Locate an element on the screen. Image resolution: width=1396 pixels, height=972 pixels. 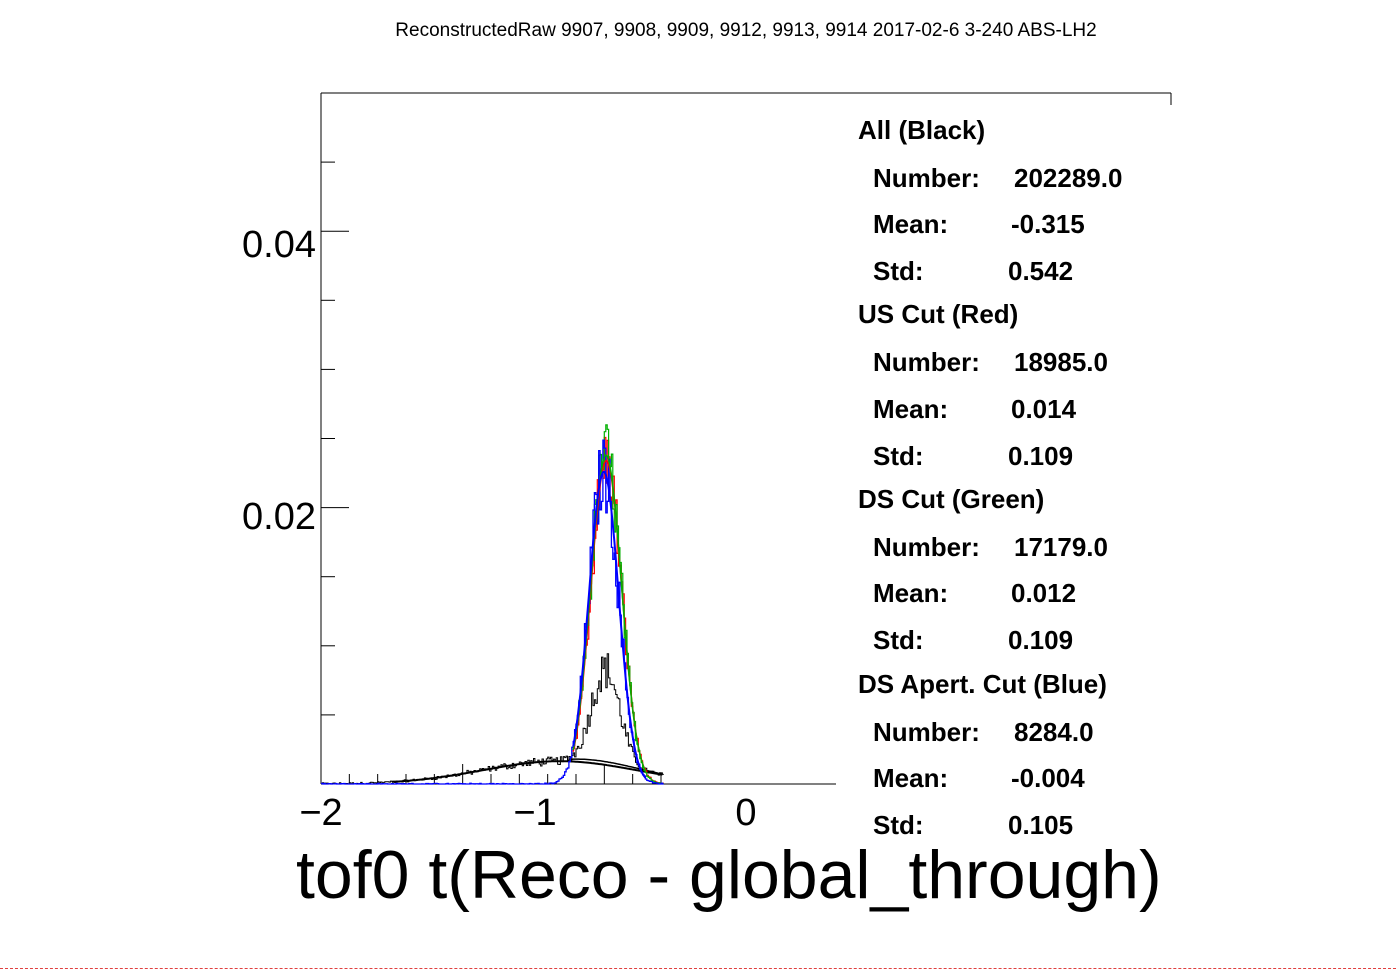
x-tick-label: 0 is located at coordinates (746, 813).